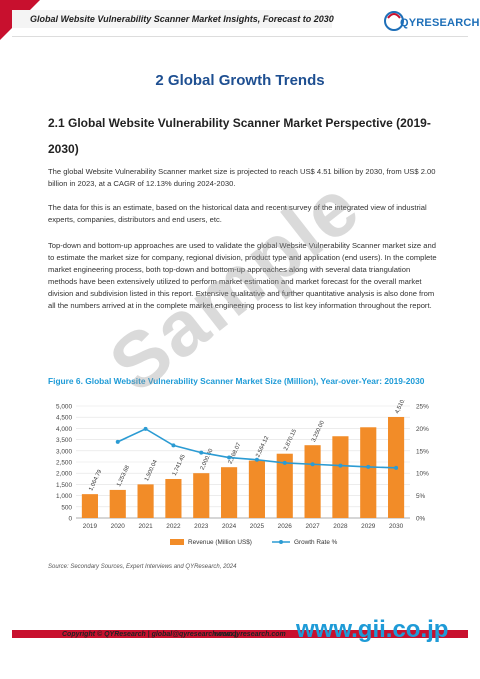 Image resolution: width=480 pixels, height=679 pixels. I want to click on x-tick-label: 2028, so click(340, 526).